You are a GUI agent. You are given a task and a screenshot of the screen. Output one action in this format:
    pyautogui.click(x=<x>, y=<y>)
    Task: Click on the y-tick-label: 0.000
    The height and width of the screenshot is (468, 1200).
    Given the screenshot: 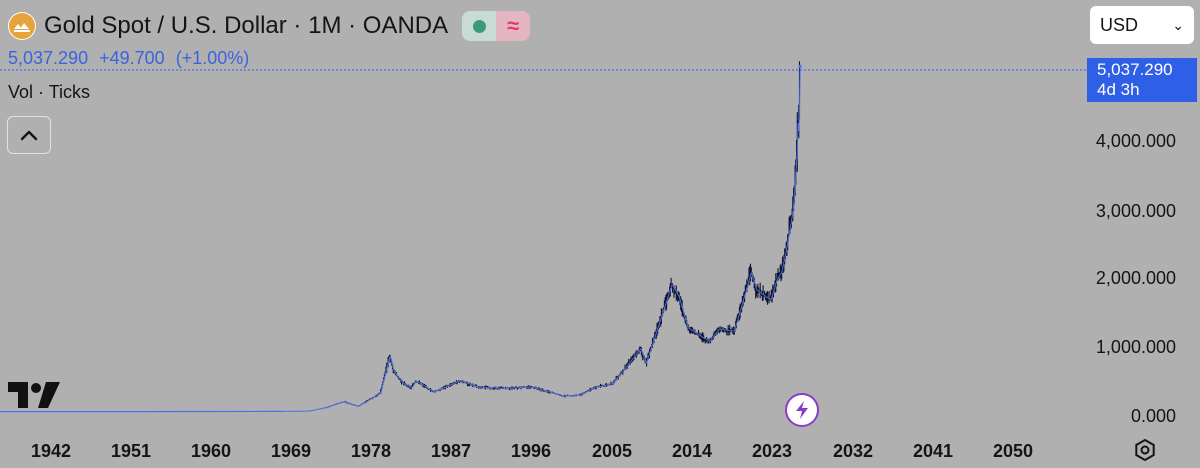 What is the action you would take?
    pyautogui.click(x=1153, y=416)
    